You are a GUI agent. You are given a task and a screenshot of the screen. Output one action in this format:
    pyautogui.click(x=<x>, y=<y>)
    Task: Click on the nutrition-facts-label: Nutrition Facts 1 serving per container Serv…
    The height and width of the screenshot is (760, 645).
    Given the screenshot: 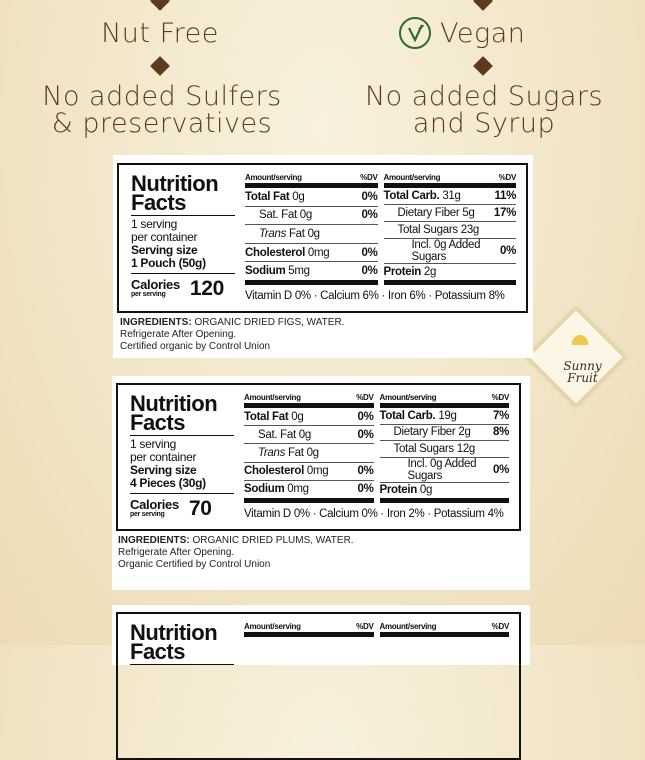 What is the action you would take?
    pyautogui.click(x=318, y=457)
    